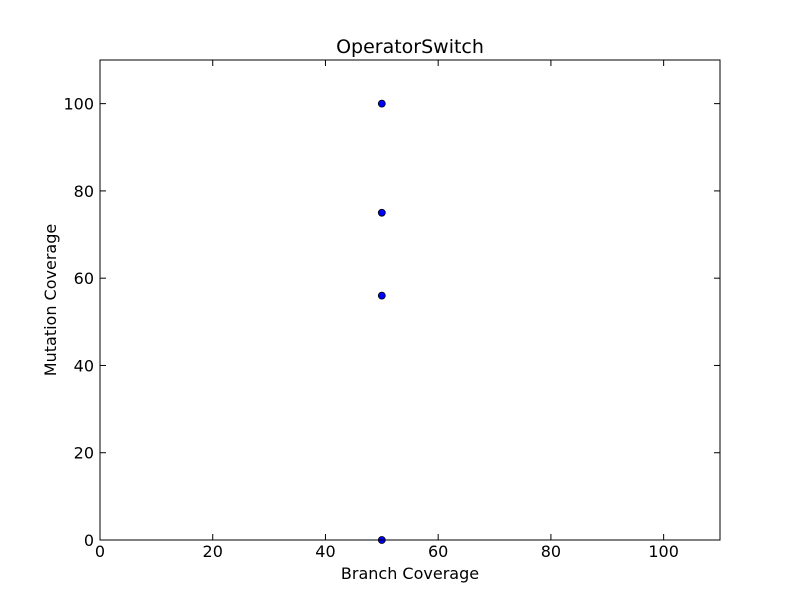 Image resolution: width=800 pixels, height=605 pixels. Describe the element at coordinates (551, 551) in the screenshot. I see `x-tick-label: 80` at that location.